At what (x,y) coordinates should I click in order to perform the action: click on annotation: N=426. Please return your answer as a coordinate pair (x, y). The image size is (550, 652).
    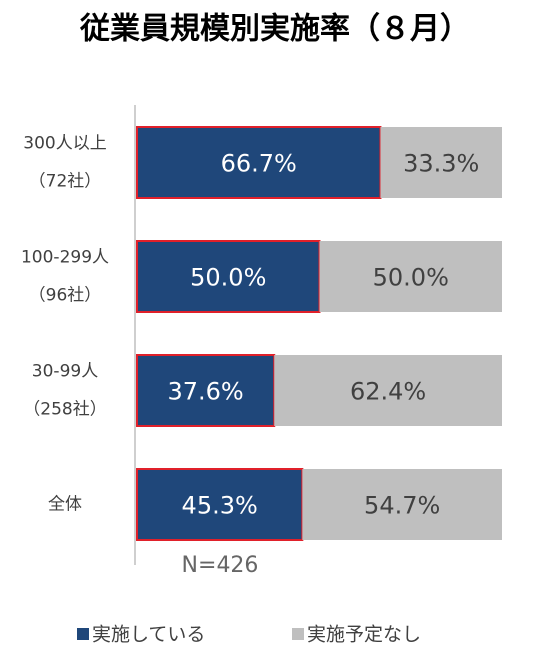
    Looking at the image, I should click on (220, 565).